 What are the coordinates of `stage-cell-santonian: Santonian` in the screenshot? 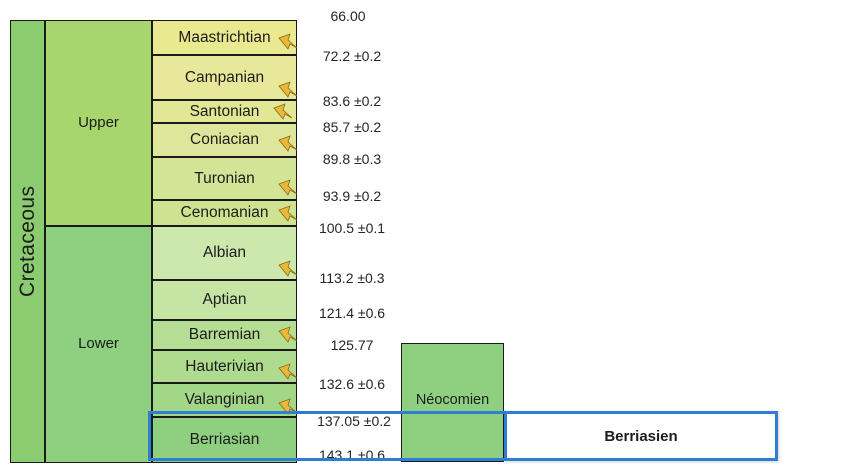 It's located at (224, 111).